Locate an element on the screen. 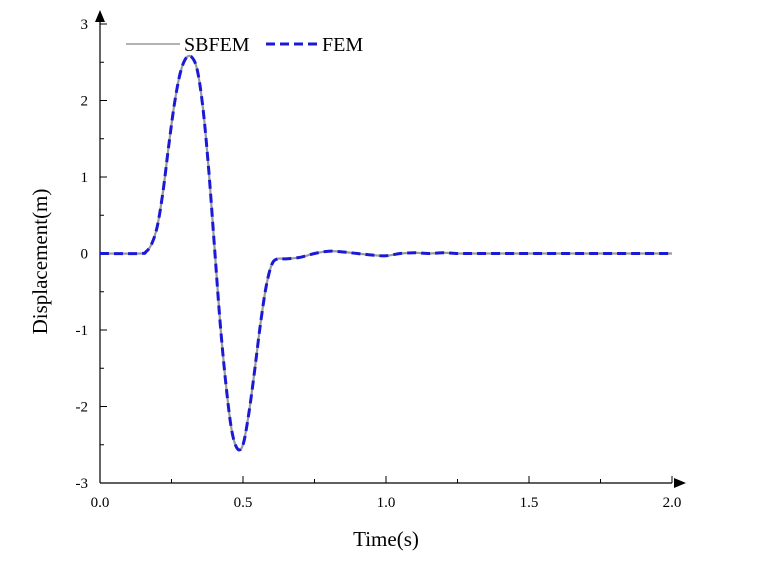  x-tick-label: 0.0 is located at coordinates (100, 503).